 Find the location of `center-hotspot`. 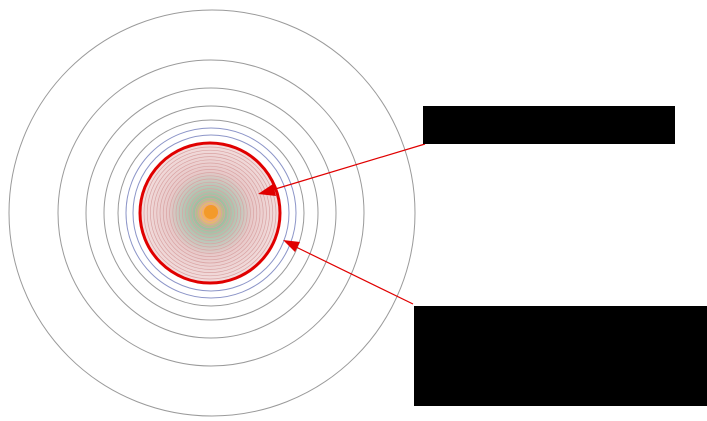

center-hotspot is located at coordinates (211, 212).